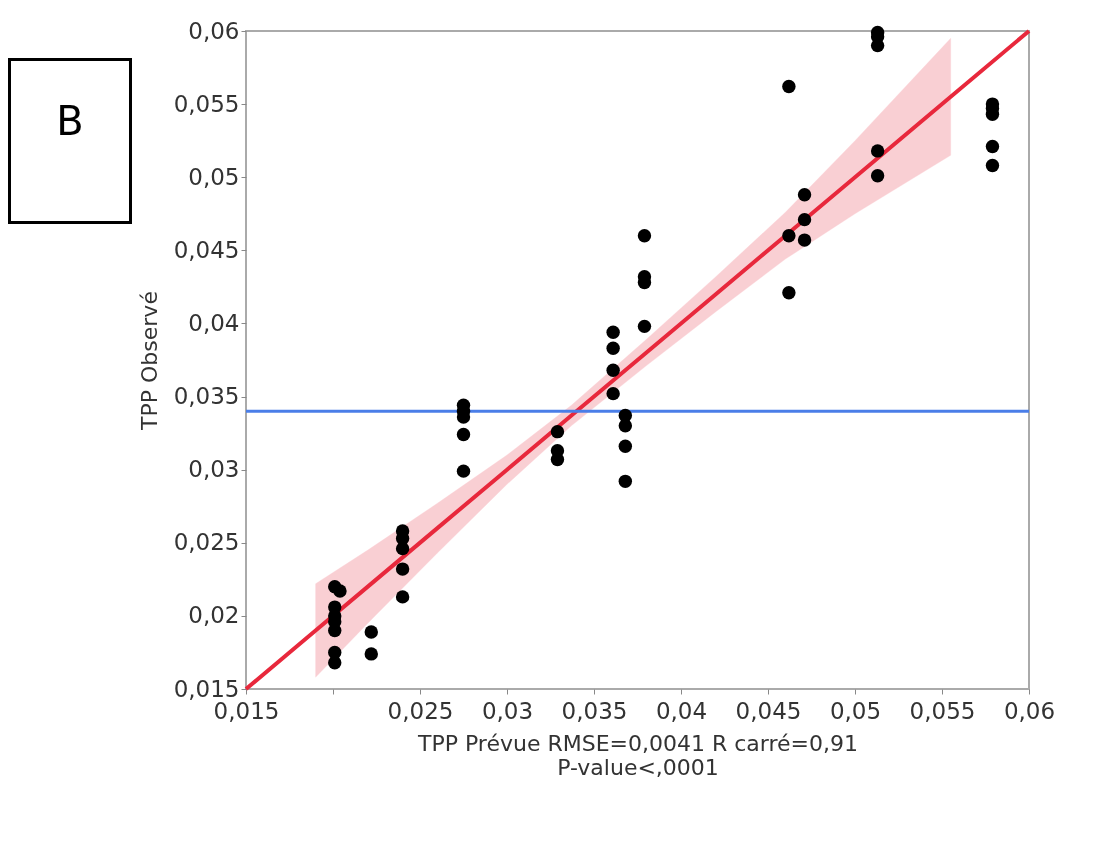 This screenshot has width=1107, height=857. I want to click on text: B, so click(70, 141).